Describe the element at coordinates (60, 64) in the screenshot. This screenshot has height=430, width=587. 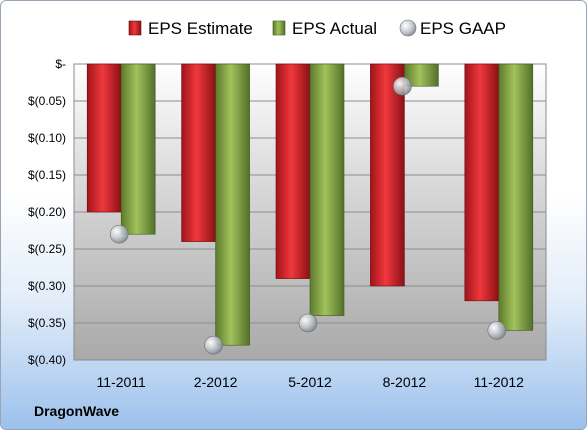
I see `y-tick-label: $-` at that location.